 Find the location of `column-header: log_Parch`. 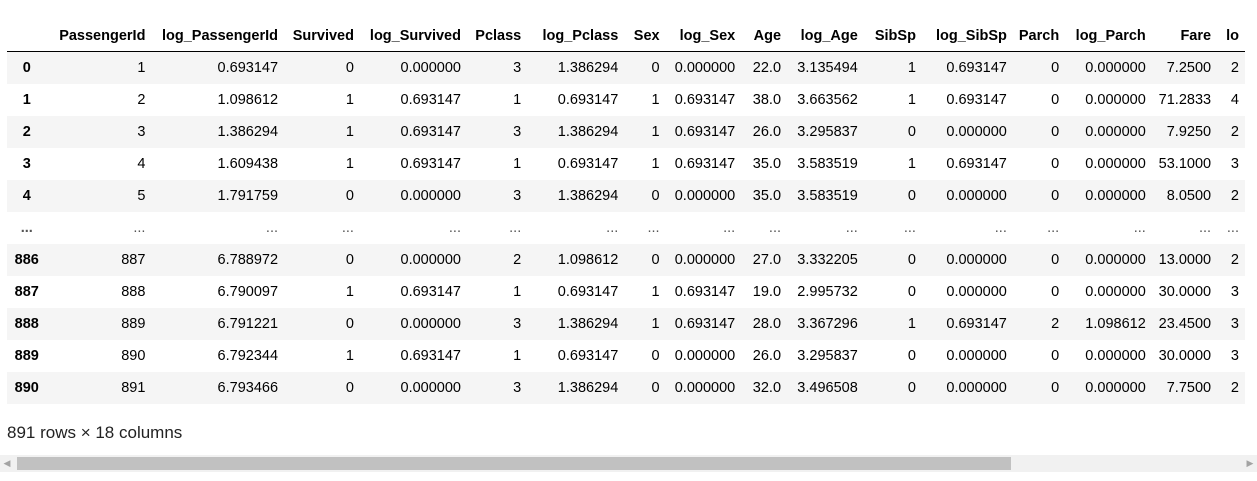

column-header: log_Parch is located at coordinates (1108, 36).